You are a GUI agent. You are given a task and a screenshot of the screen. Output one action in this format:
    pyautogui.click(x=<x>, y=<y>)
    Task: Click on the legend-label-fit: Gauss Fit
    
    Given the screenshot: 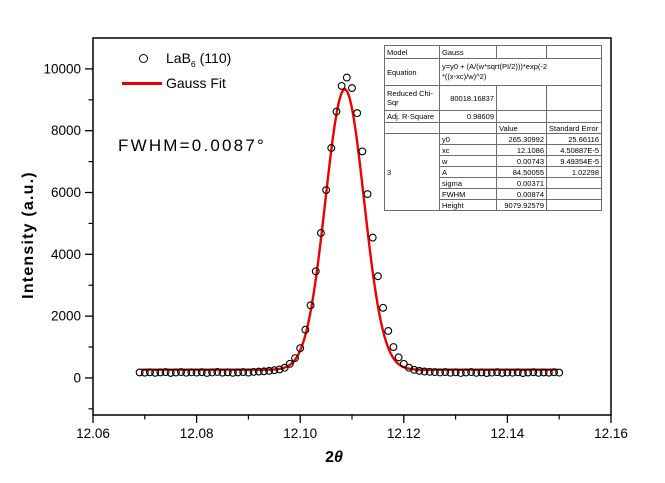 What is the action you would take?
    pyautogui.click(x=196, y=83)
    